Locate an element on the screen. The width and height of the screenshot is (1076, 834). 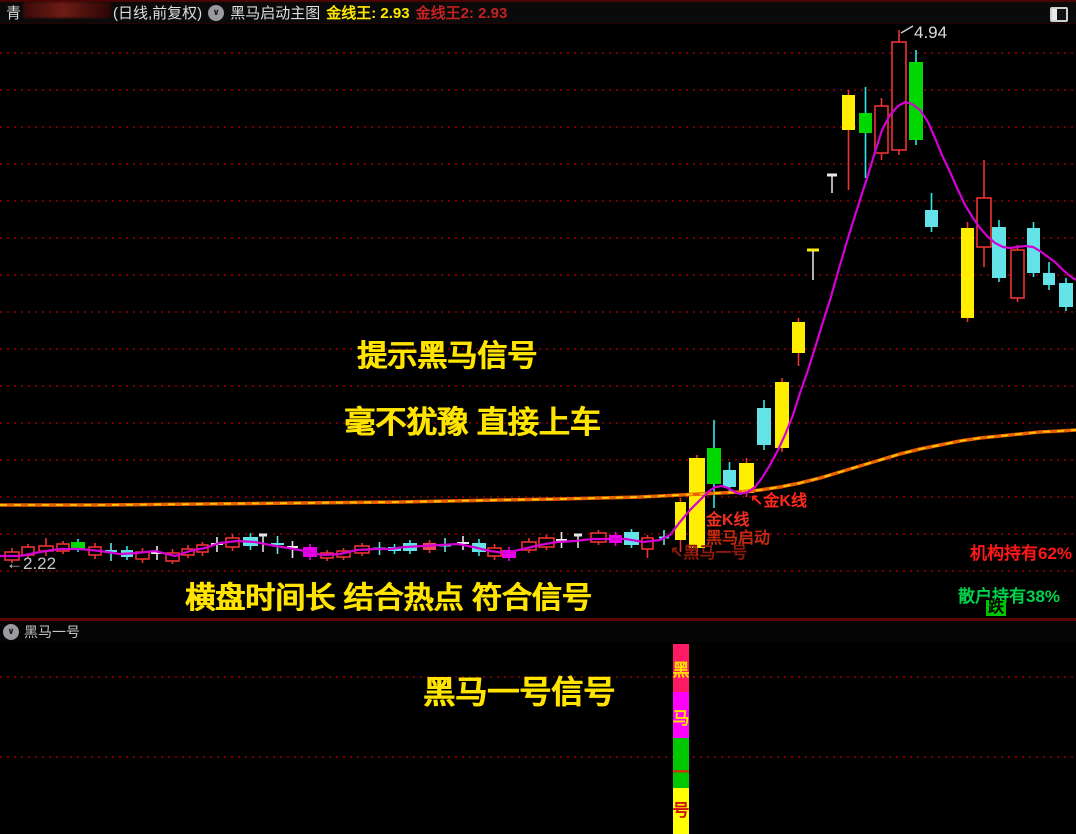
signal-bar-char: 一 is located at coordinates (681, 772).